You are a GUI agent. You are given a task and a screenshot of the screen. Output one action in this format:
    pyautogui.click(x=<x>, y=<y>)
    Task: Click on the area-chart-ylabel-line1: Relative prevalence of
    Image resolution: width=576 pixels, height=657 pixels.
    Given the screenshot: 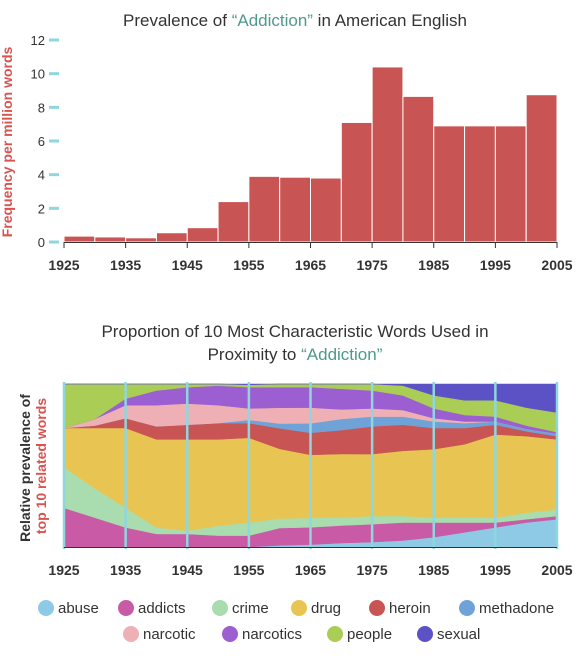 What is the action you would take?
    pyautogui.click(x=25, y=468)
    